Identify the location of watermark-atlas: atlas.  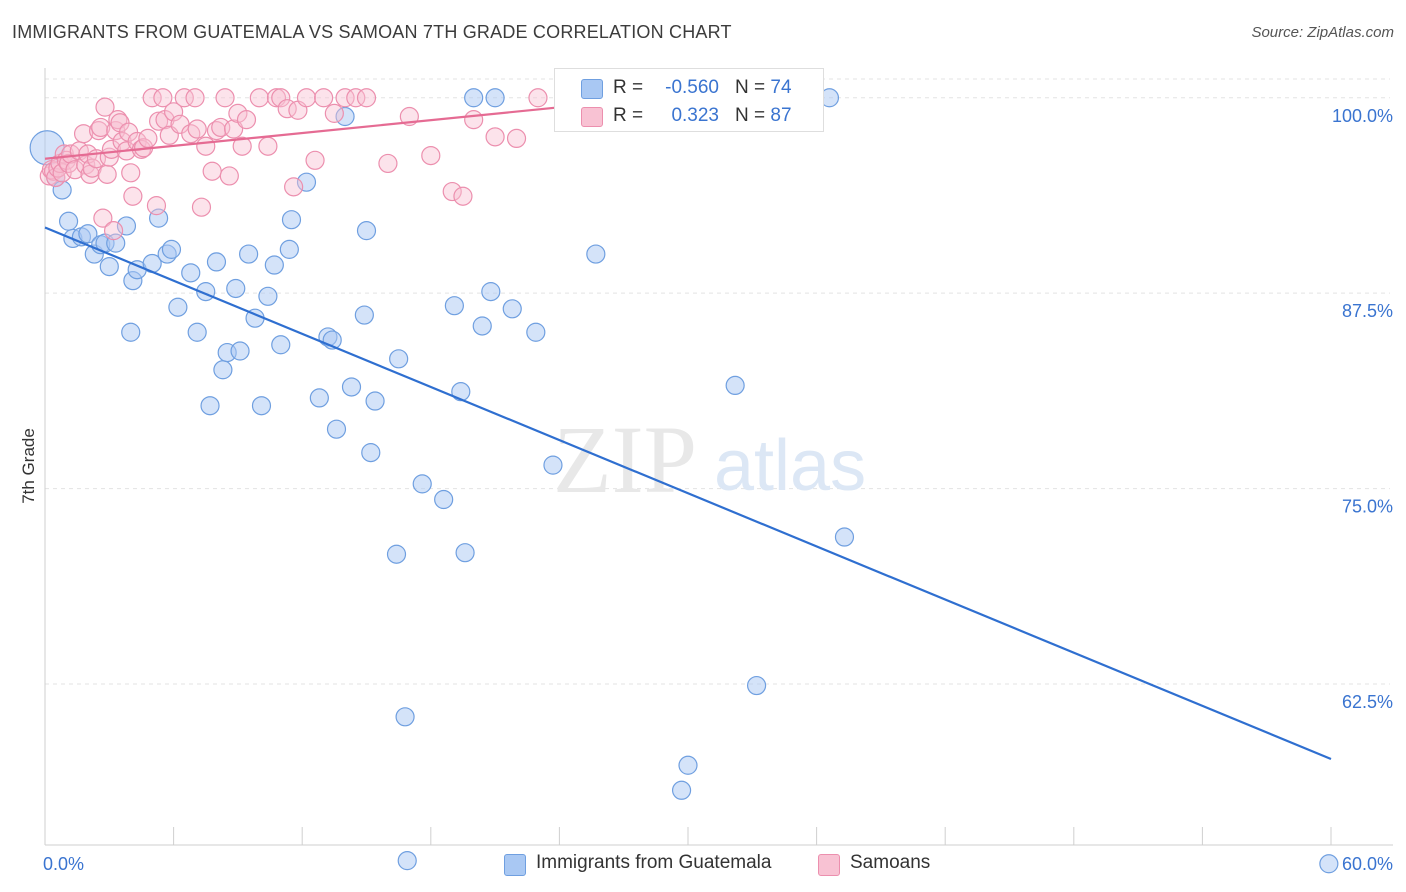
(790, 466).